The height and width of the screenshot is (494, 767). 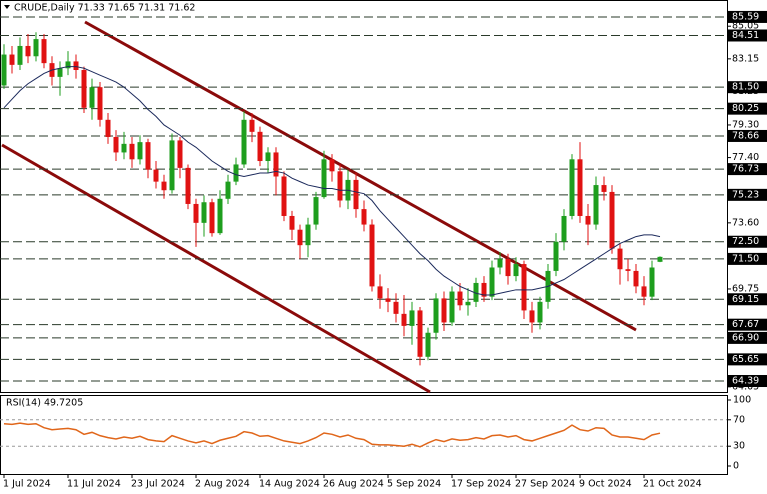 What do you see at coordinates (745, 124) in the screenshot?
I see `y-tick-label: 79.30` at bounding box center [745, 124].